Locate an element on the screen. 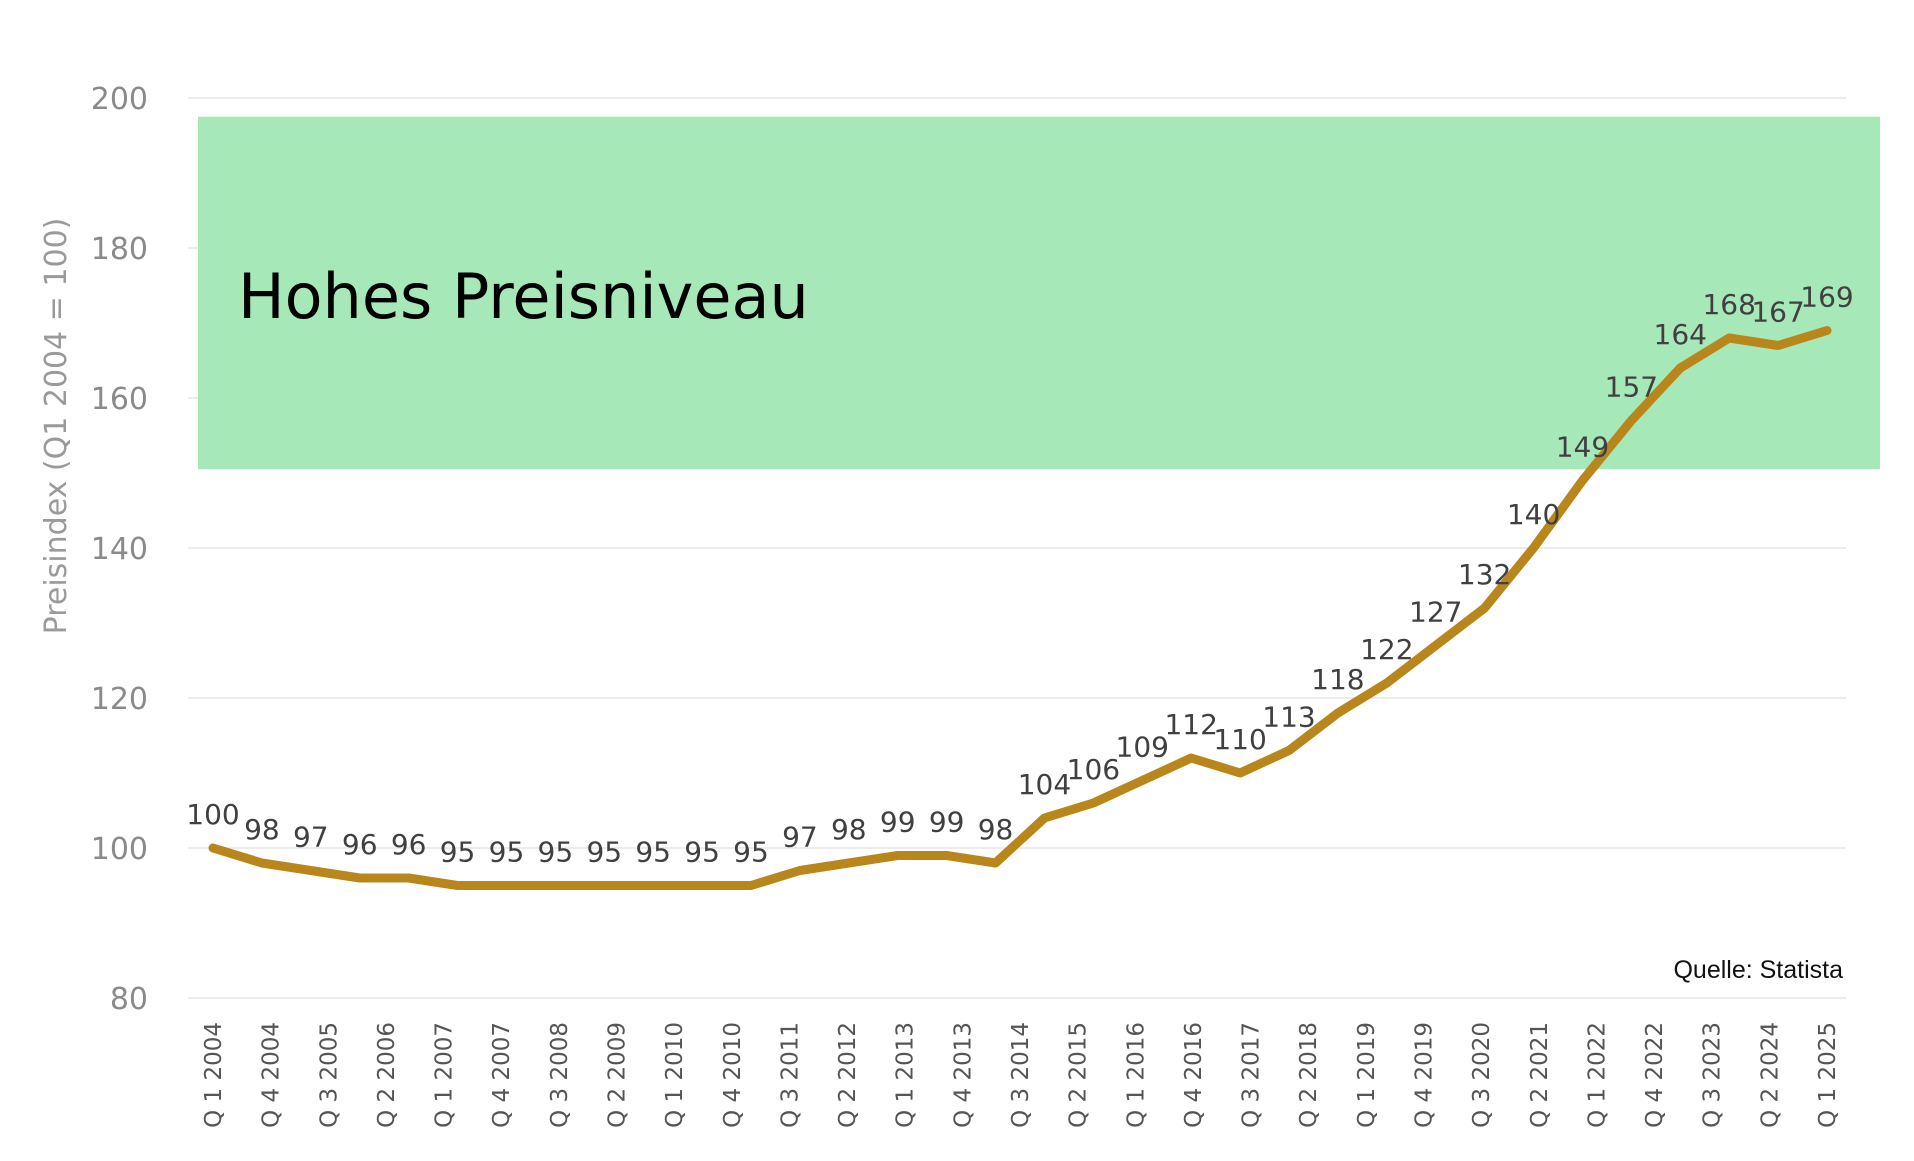  y-tick-label: 80 is located at coordinates (129, 999).